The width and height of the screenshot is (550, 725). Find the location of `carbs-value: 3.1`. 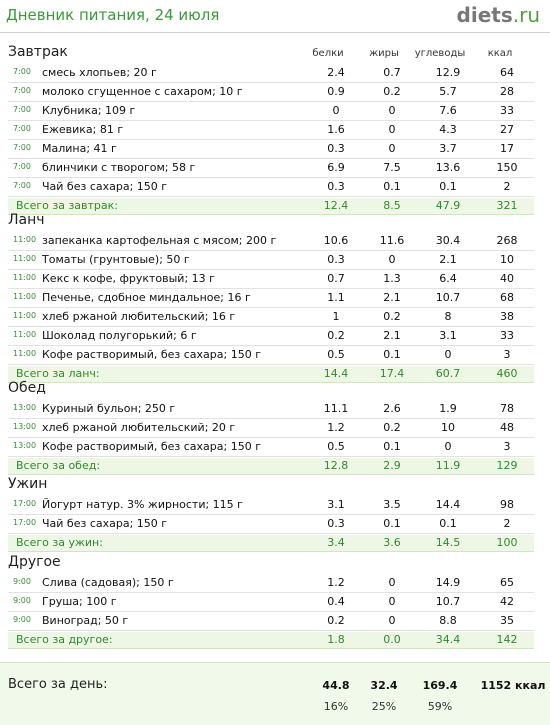

carbs-value: 3.1 is located at coordinates (448, 335).